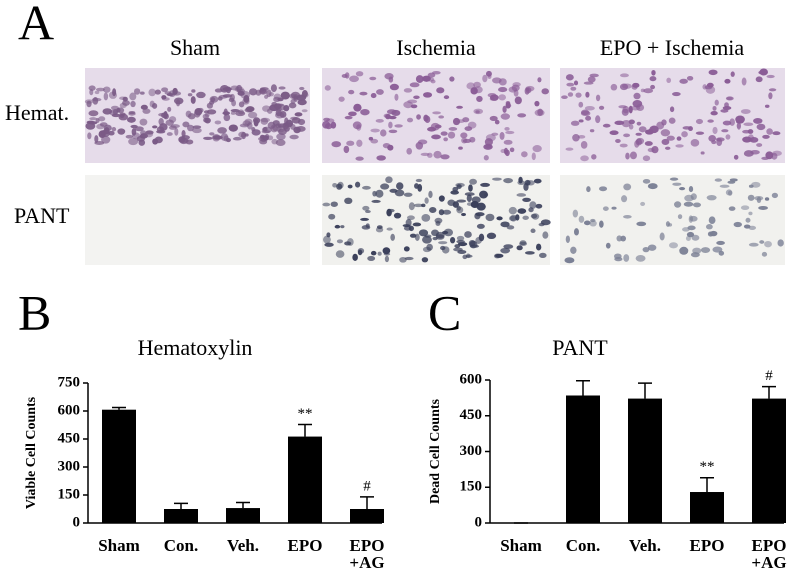  Describe the element at coordinates (195, 47) in the screenshot. I see `column-header: Sham` at that location.